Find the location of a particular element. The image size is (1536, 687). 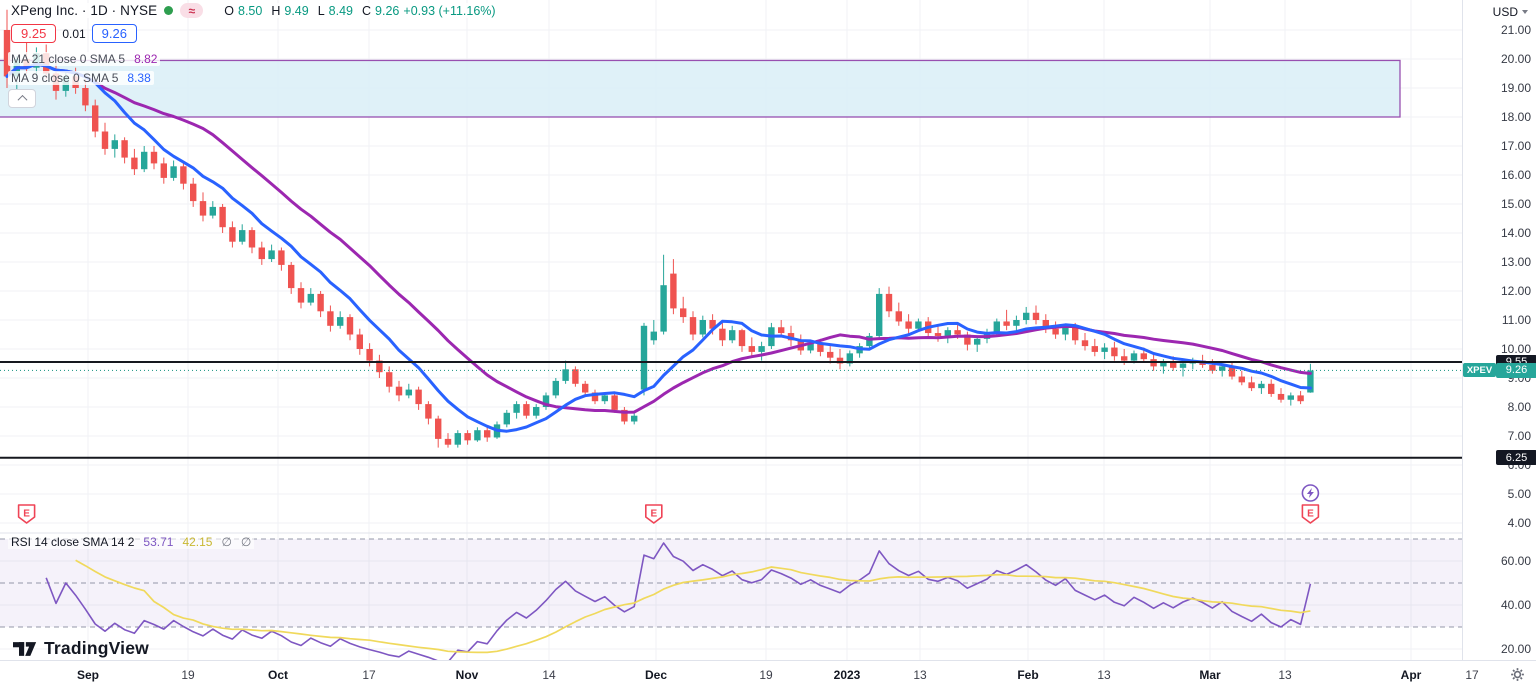

high-label: H is located at coordinates (276, 10).